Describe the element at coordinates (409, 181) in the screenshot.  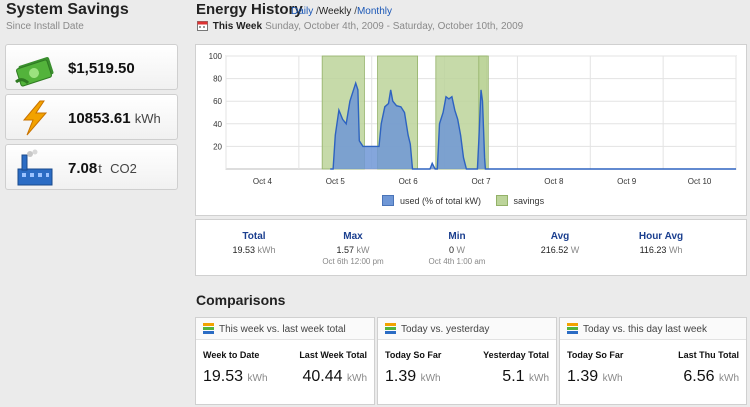
I see `x-tick-label: Oct 6` at that location.